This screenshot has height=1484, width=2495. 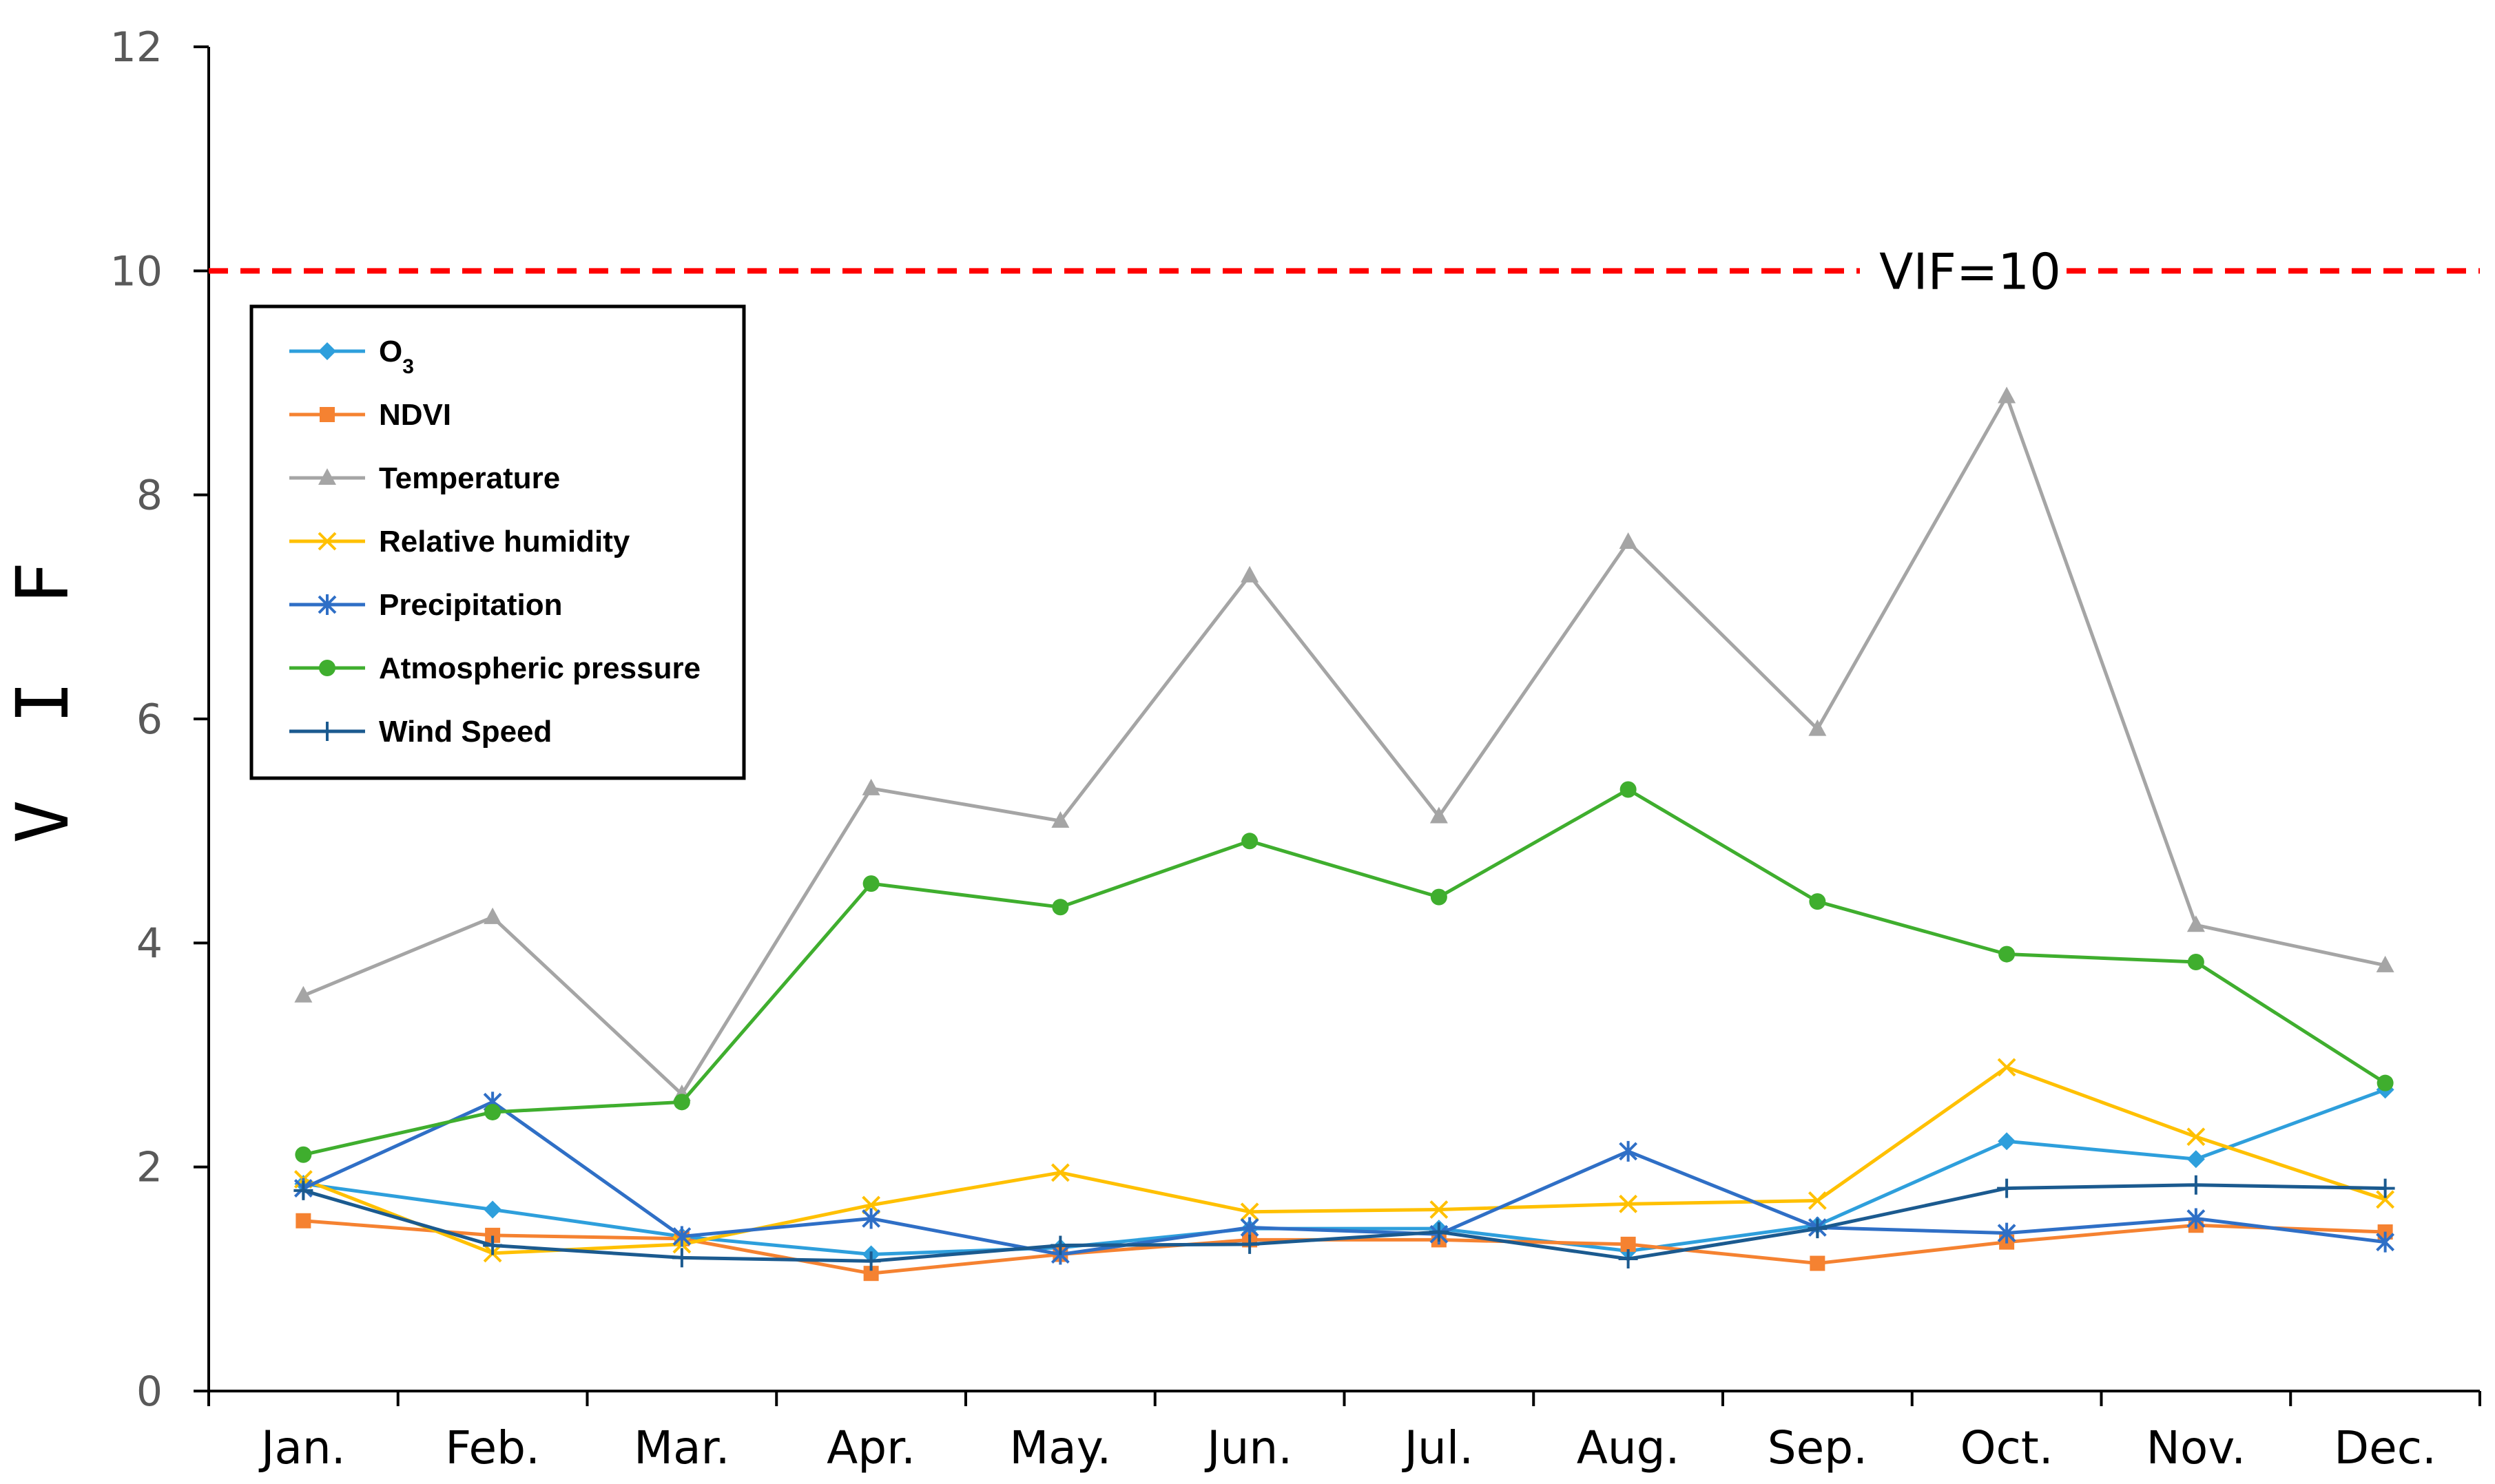 I want to click on x-tick-label: Jun., so click(x=1248, y=1448).